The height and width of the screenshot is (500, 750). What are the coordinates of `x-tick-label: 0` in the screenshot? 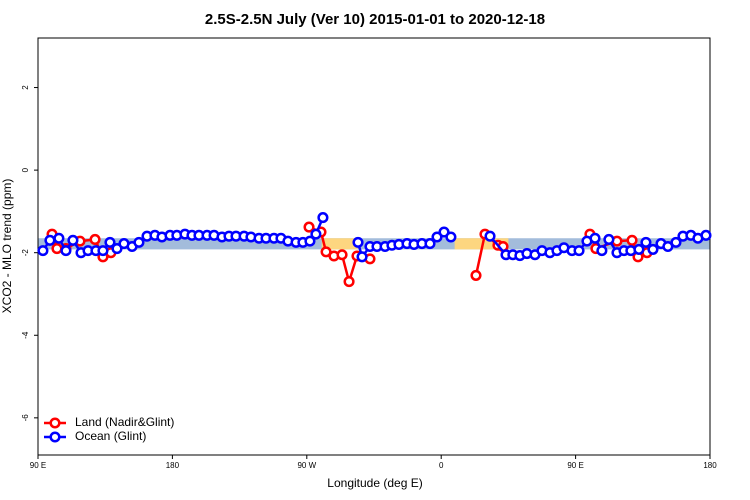 It's located at (441, 465).